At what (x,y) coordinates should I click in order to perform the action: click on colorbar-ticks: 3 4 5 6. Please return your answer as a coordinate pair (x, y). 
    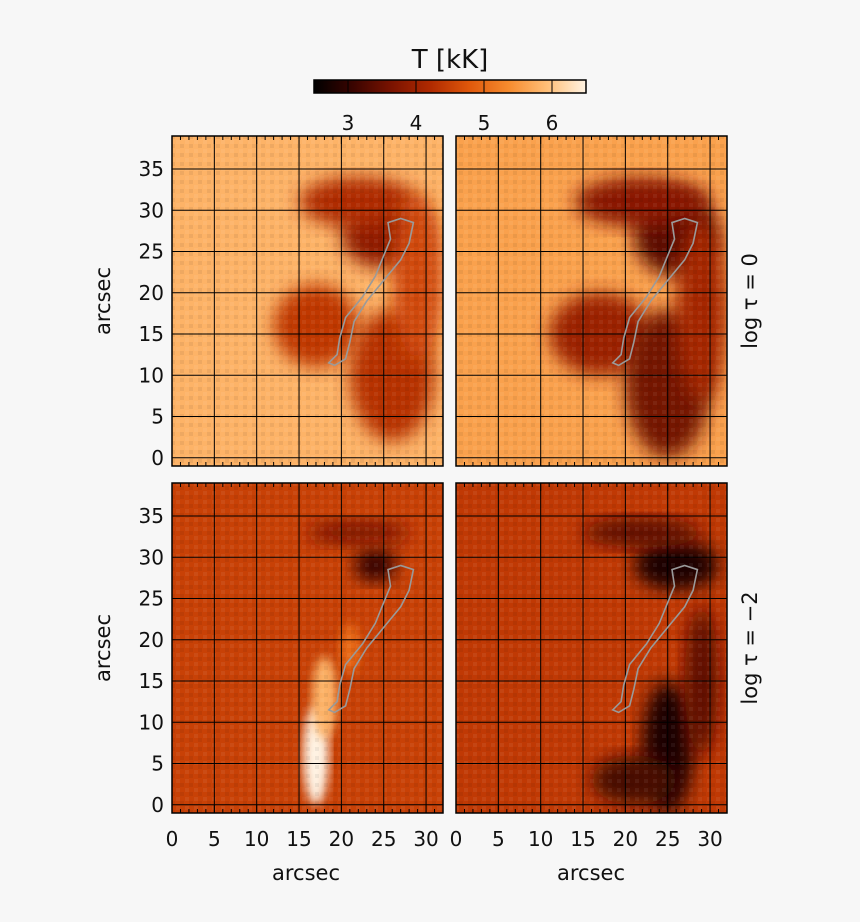
    Looking at the image, I should click on (450, 107).